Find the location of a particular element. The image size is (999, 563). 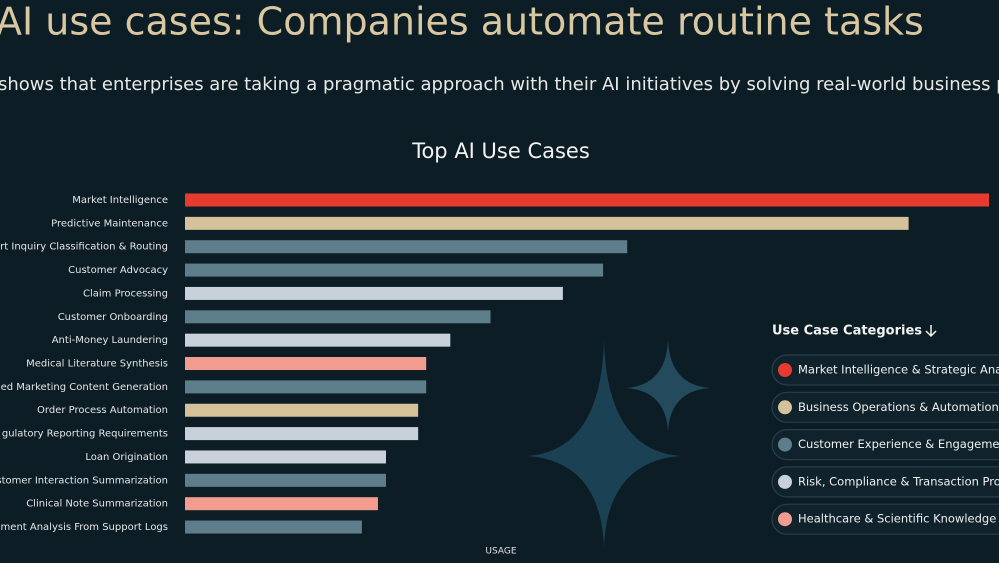

y-tick-label: Customer Advocacy is located at coordinates (118, 270).